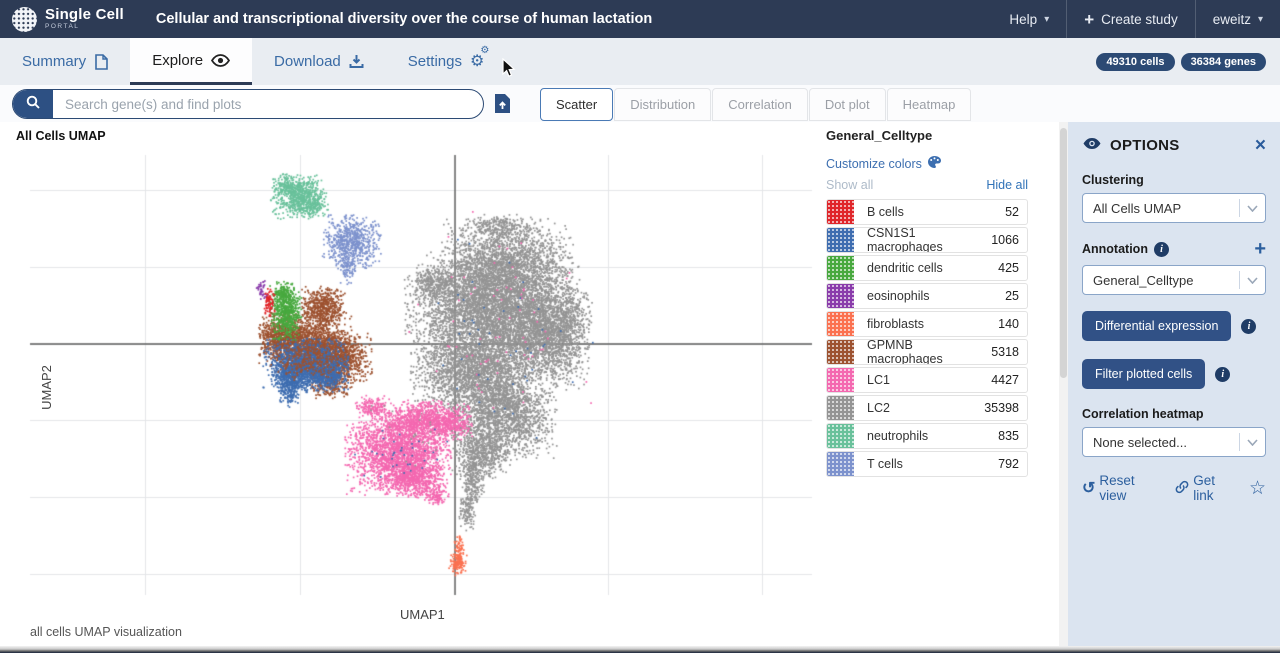  Describe the element at coordinates (927, 212) in the screenshot. I see `legend-item: B cells 52` at that location.